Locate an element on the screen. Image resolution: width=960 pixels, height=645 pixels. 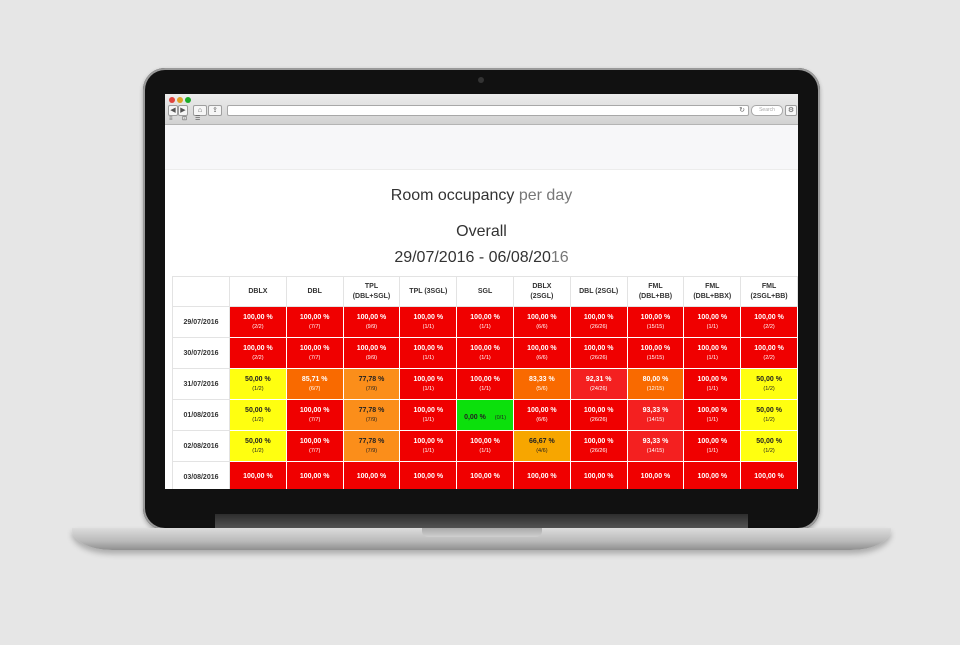
occupancy-percent: 0,00 % is located at coordinates (475, 417).